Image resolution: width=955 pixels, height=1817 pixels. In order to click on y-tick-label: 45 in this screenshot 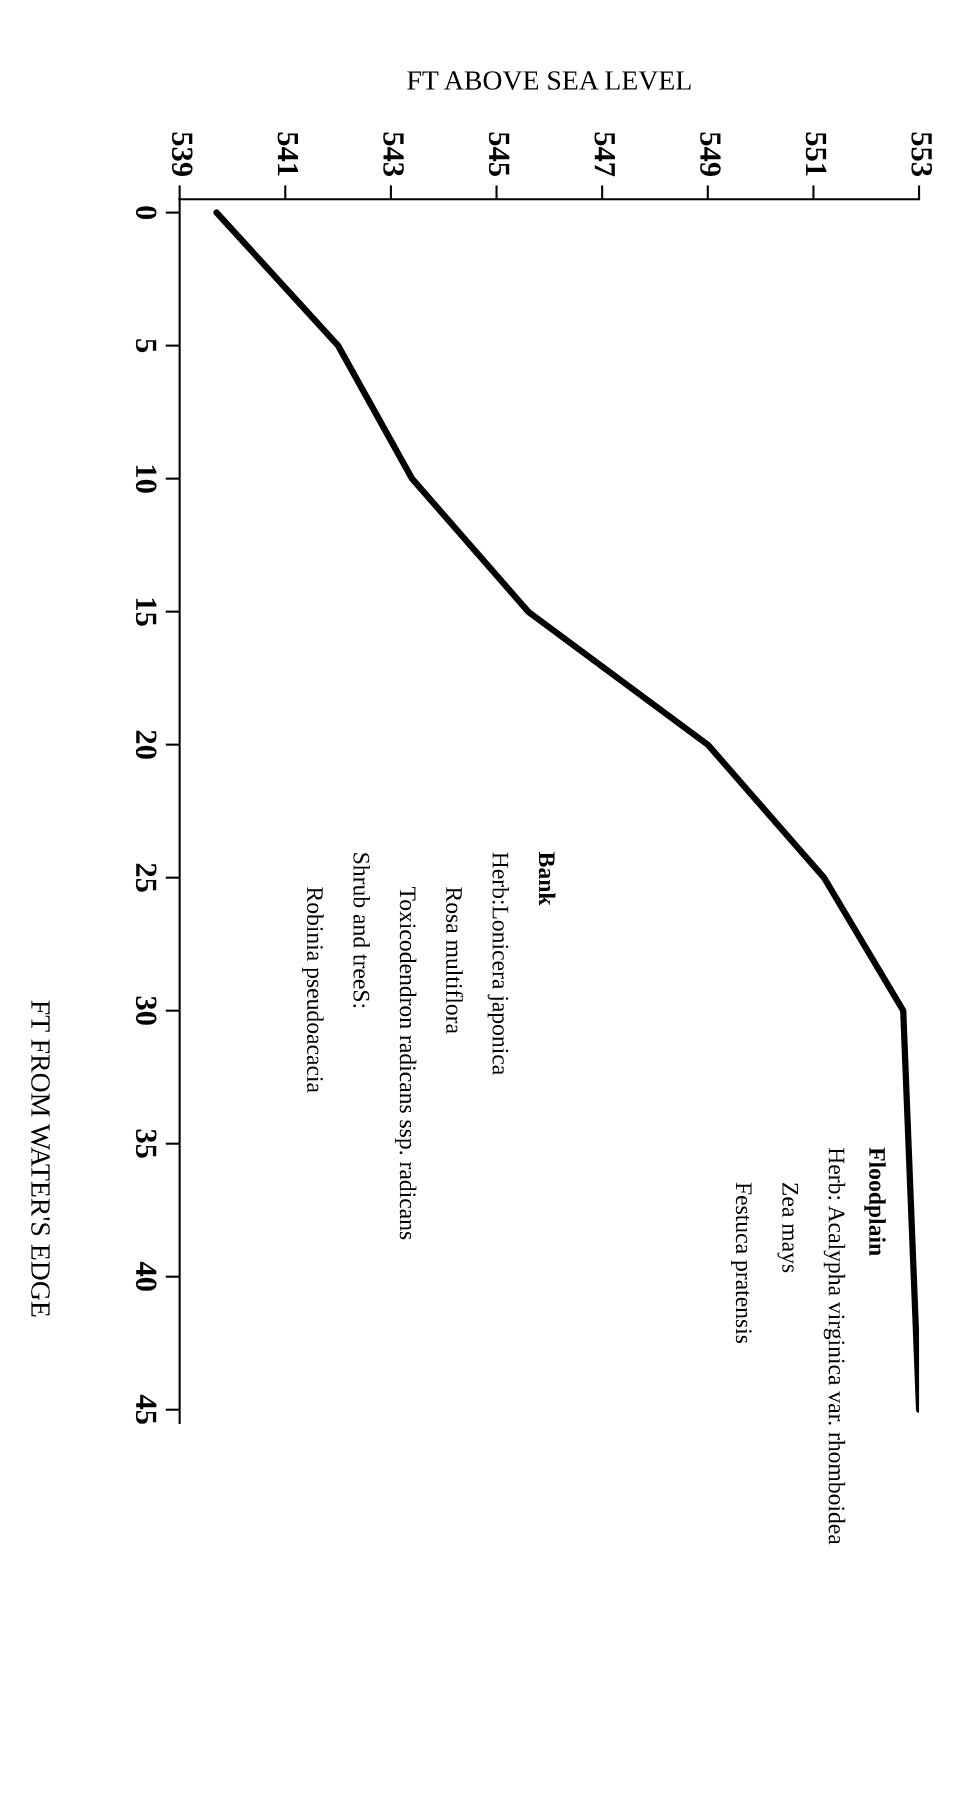, I will do `click(146, 1409)`.